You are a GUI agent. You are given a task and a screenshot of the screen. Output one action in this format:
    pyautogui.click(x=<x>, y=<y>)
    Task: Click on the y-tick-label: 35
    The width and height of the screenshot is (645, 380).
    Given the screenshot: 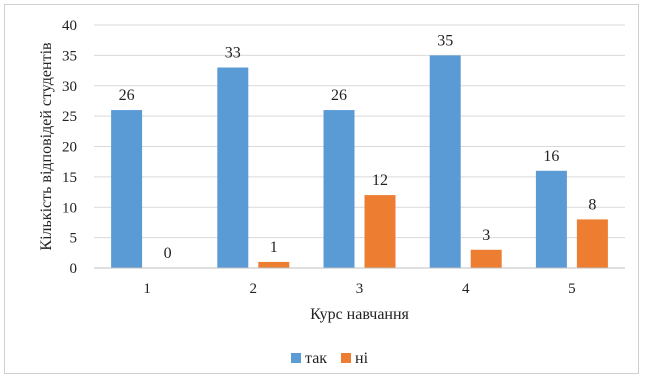 What is the action you would take?
    pyautogui.click(x=69, y=56)
    